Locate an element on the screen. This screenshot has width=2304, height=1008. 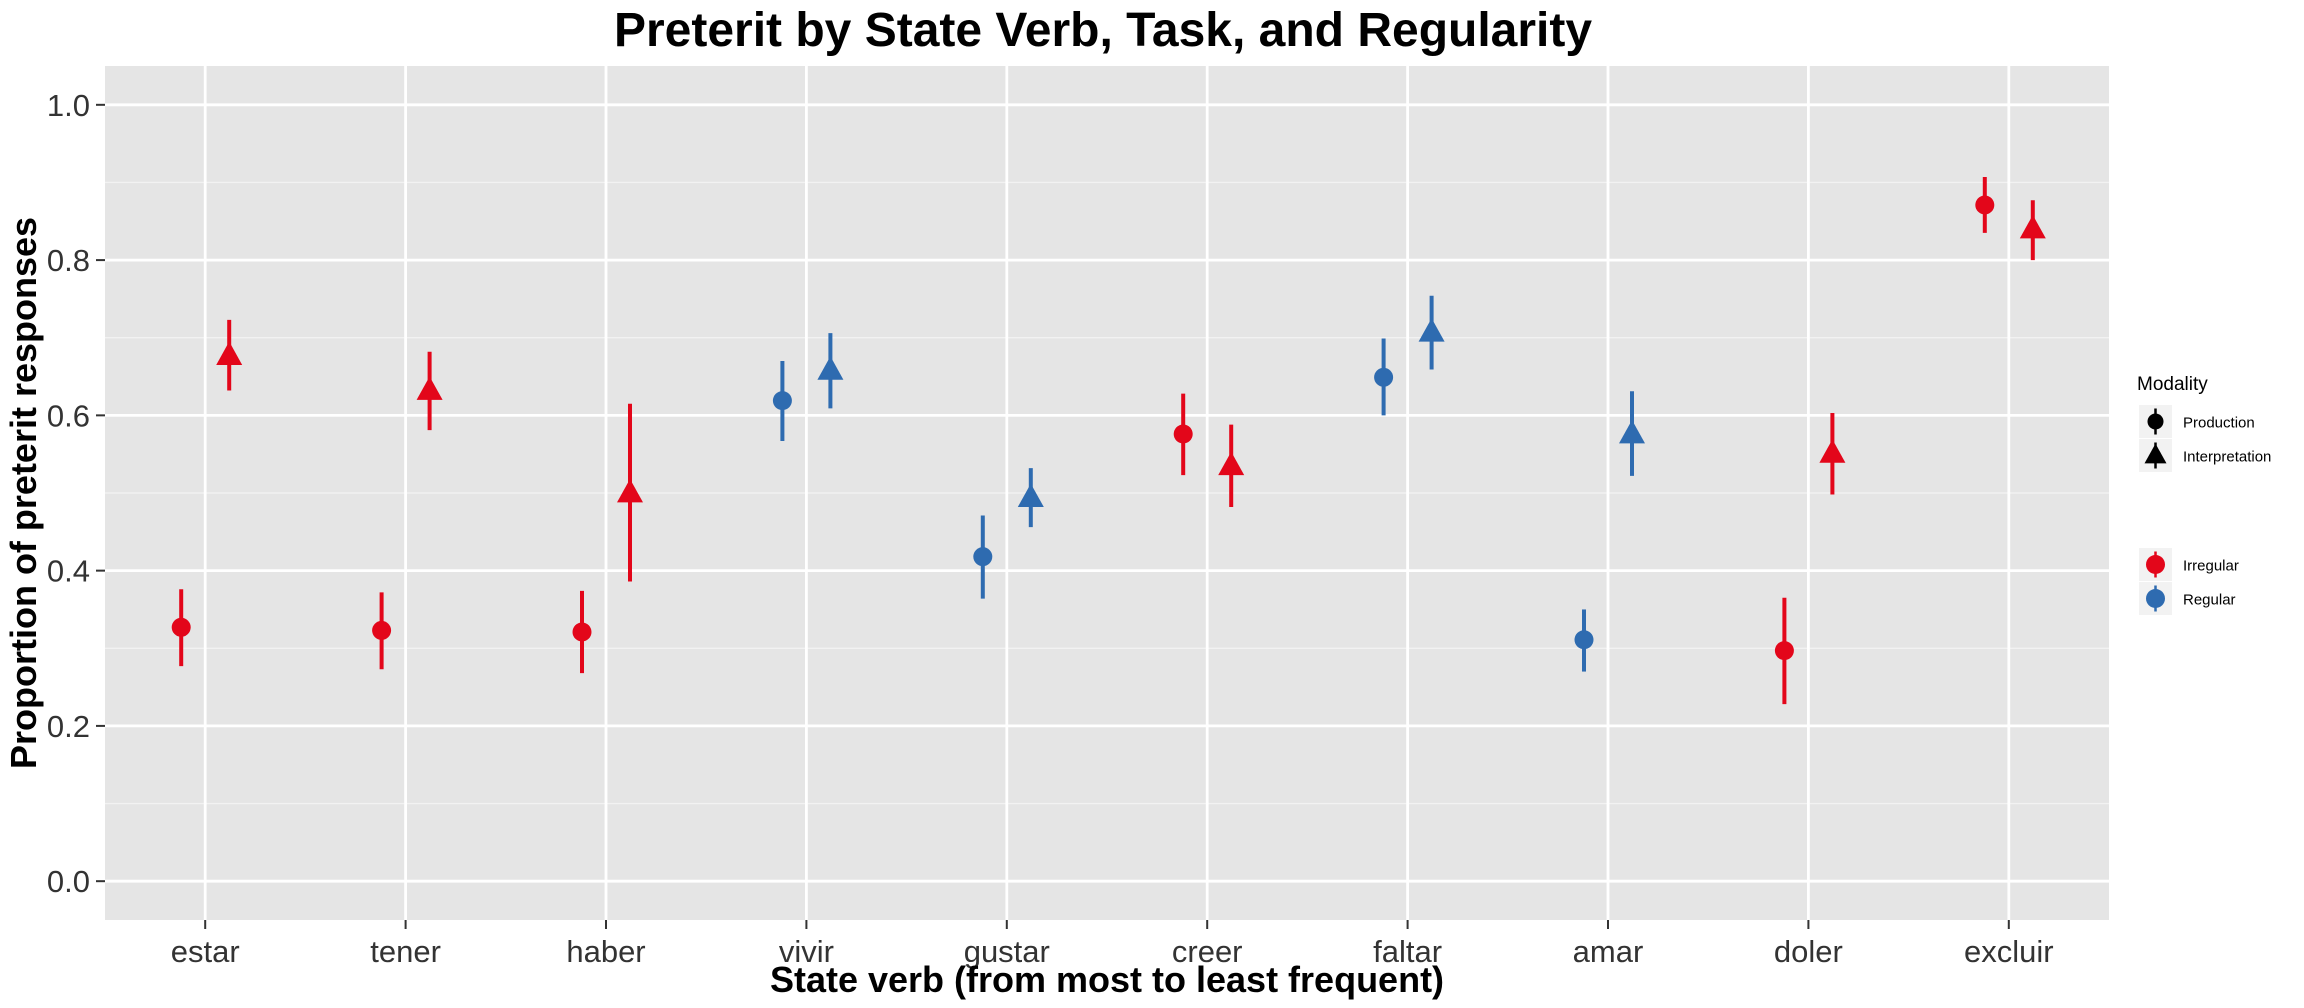
legend-label: Production is located at coordinates (2219, 423).